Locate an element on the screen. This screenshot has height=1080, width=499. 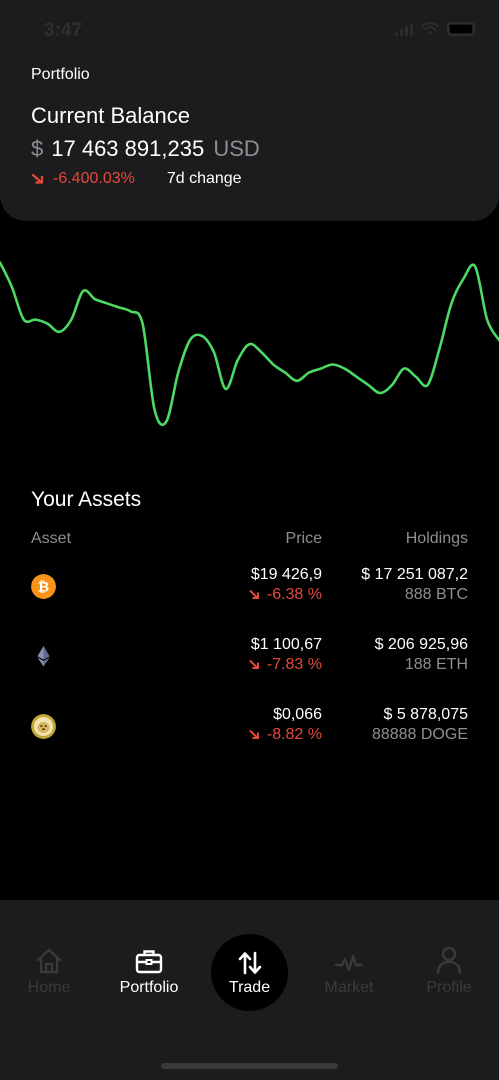
tab-label: Profile is located at coordinates (449, 987).